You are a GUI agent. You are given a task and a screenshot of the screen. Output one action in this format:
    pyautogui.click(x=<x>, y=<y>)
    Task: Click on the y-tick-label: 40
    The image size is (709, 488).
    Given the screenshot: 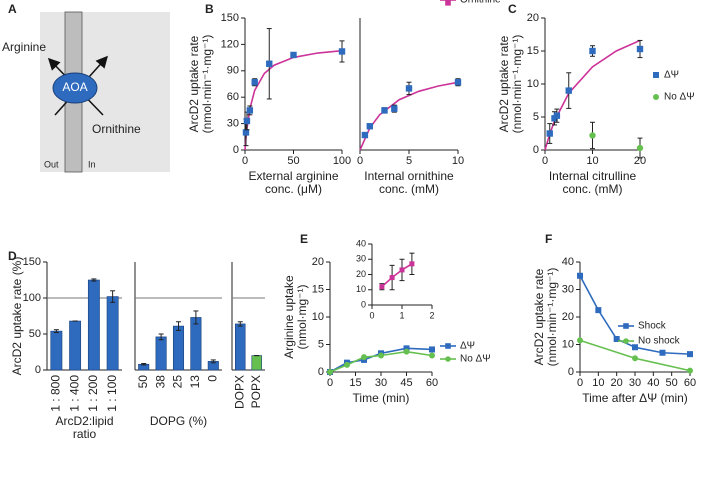 What is the action you would take?
    pyautogui.click(x=361, y=243)
    